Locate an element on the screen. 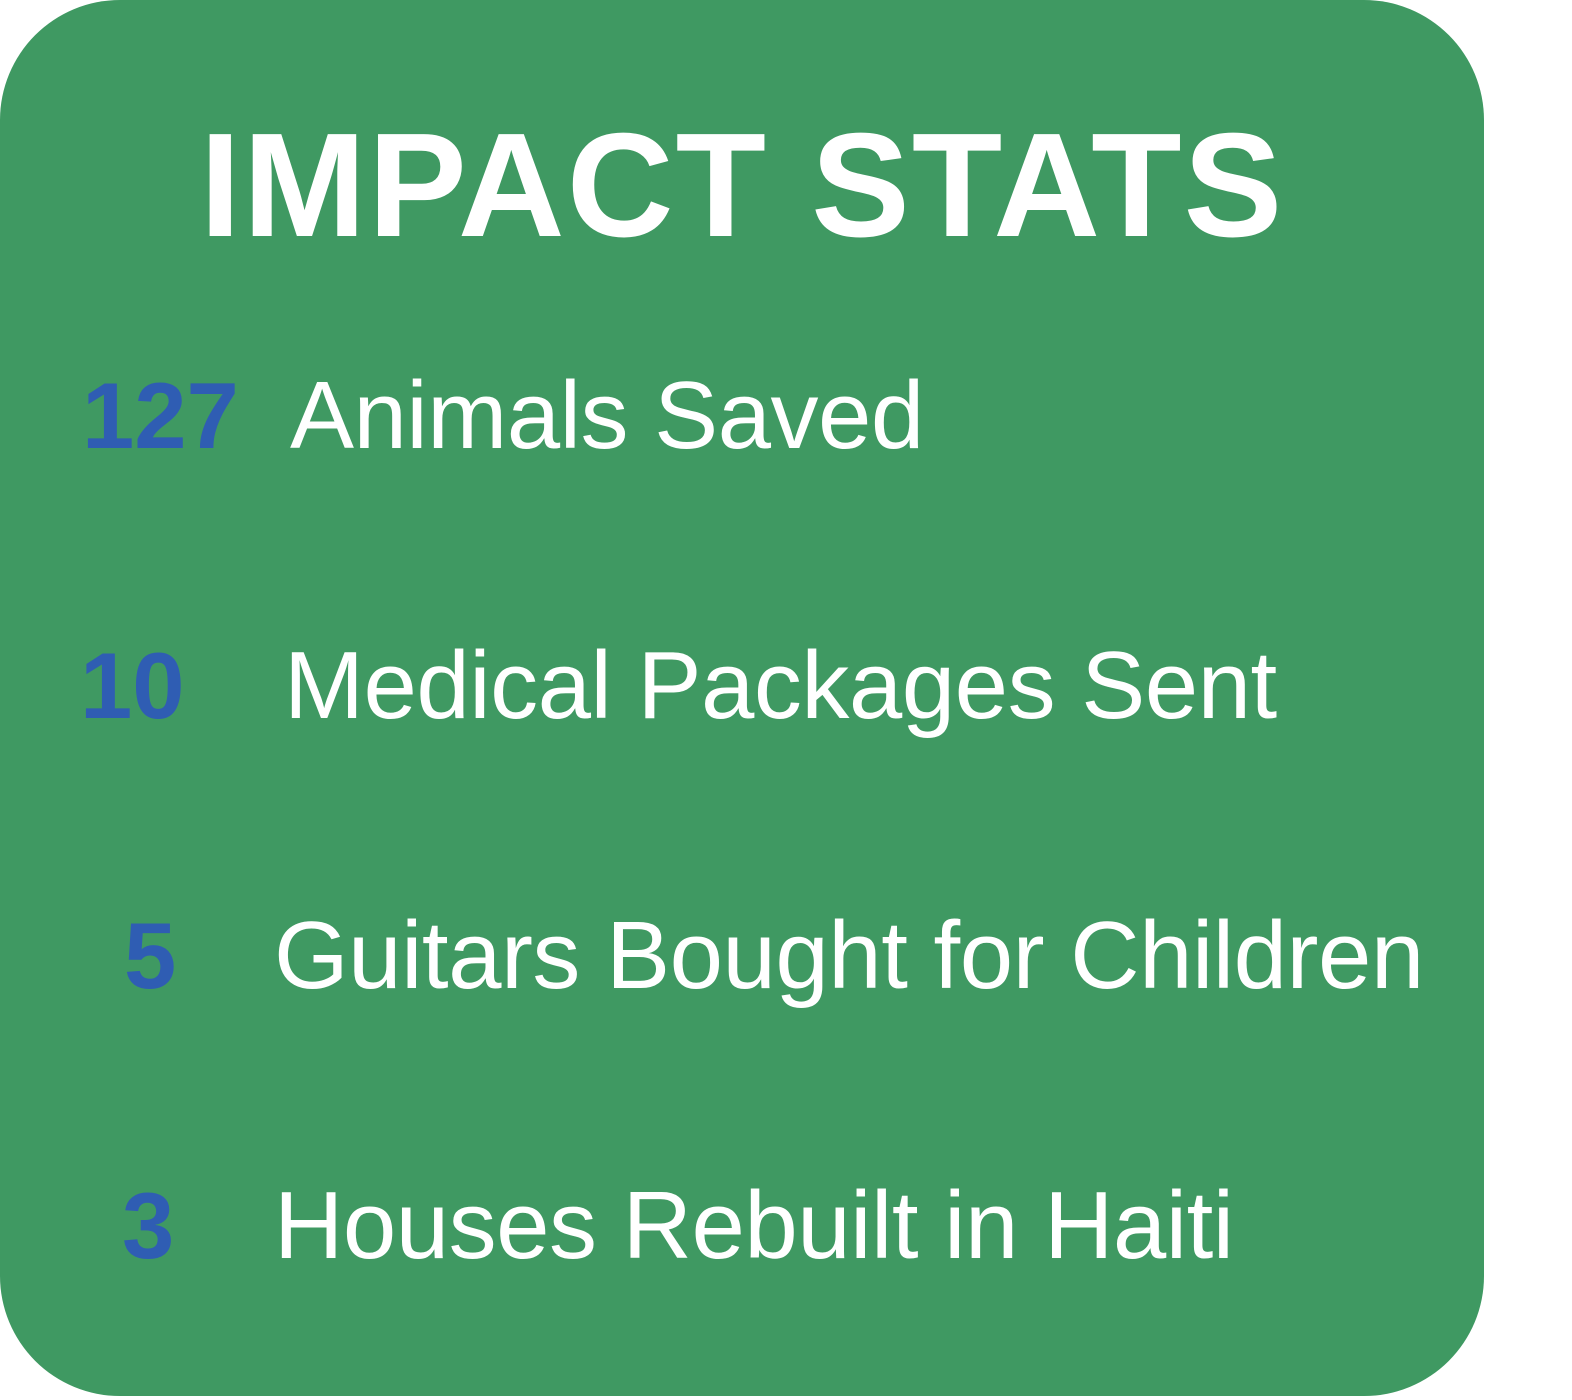  stat-value: 10 is located at coordinates (132, 685).